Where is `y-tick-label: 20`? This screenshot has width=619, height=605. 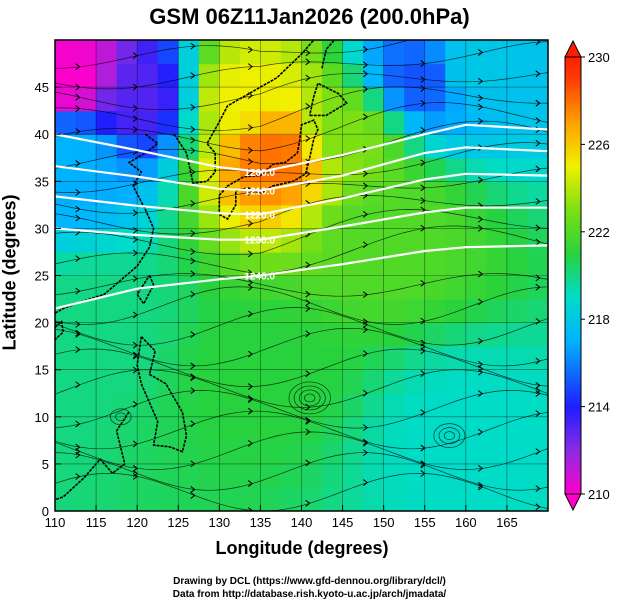
y-tick-label: 20 is located at coordinates (42, 323).